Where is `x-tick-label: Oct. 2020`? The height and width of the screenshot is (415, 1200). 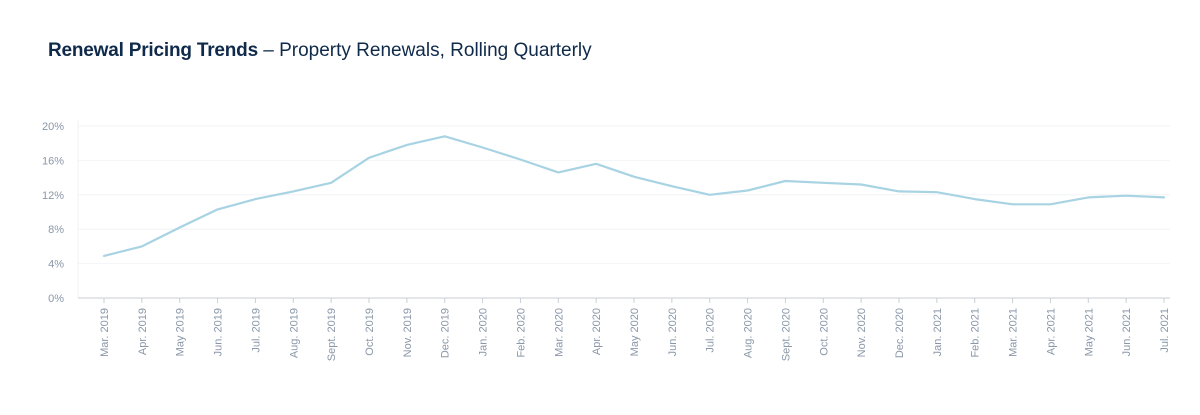 x-tick-label: Oct. 2020 is located at coordinates (824, 332).